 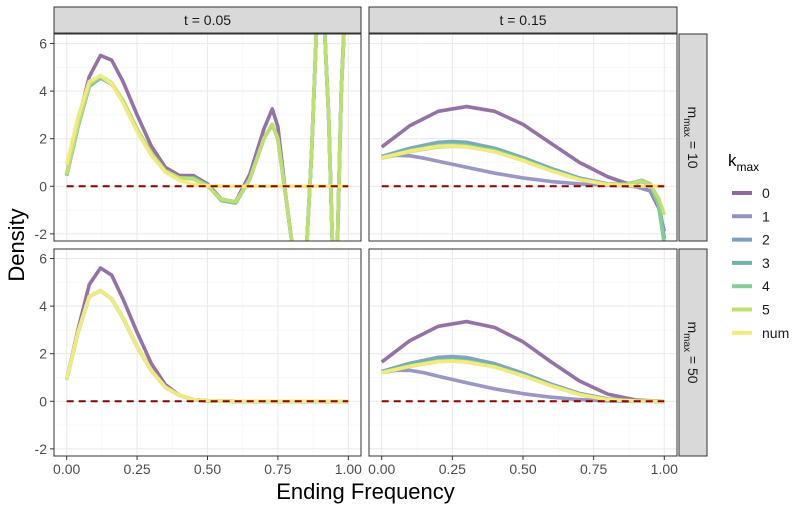 What do you see at coordinates (748, 167) in the screenshot?
I see `legend-title-subscript: max` at bounding box center [748, 167].